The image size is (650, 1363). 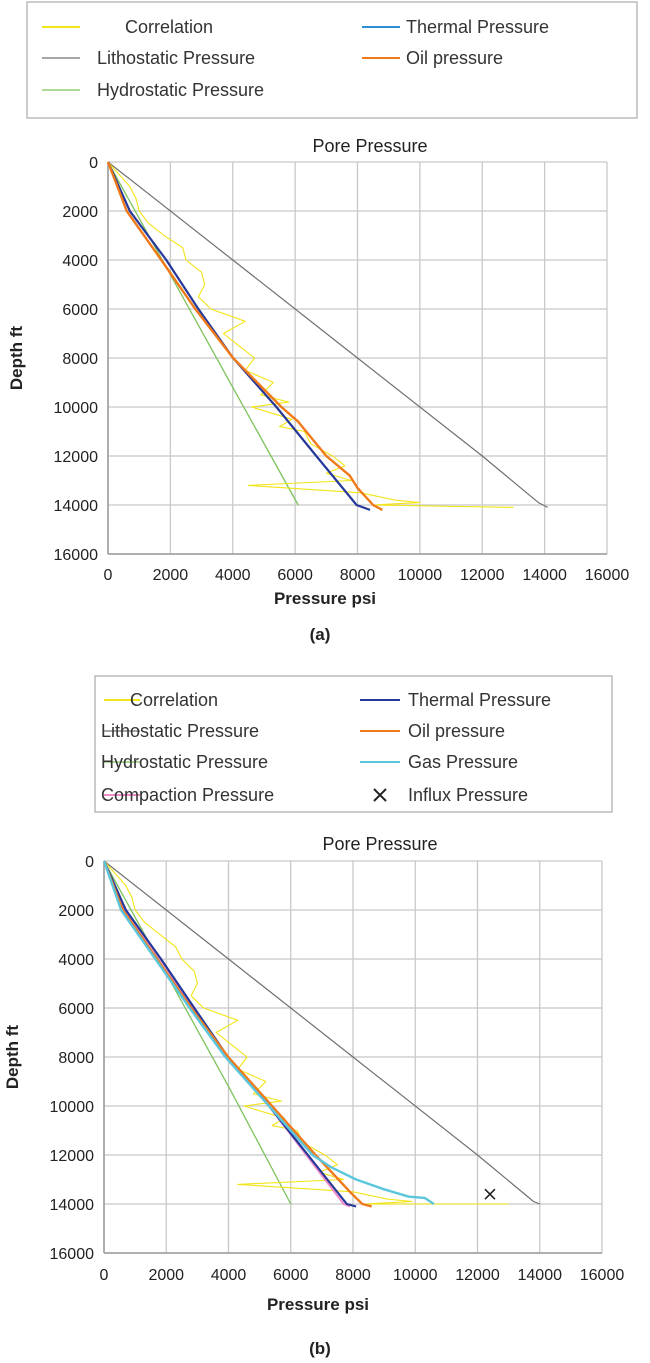 What do you see at coordinates (468, 795) in the screenshot?
I see `legend-label: Influx Pressure` at bounding box center [468, 795].